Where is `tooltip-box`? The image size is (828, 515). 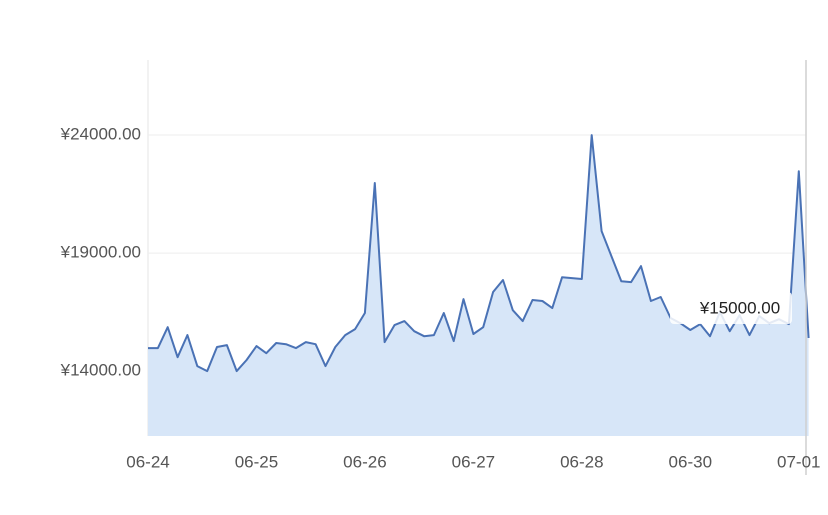
tooltip-box is located at coordinates (731, 308).